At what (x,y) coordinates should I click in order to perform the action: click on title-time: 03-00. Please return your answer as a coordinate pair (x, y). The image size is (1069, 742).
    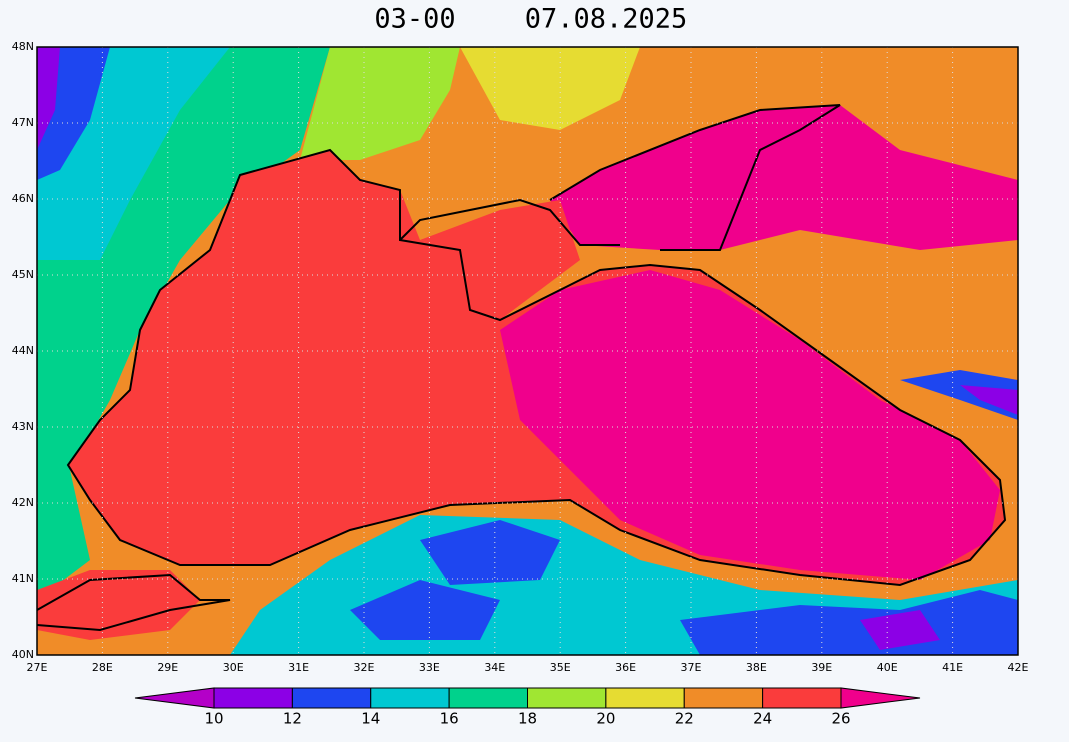
    Looking at the image, I should click on (414, 19).